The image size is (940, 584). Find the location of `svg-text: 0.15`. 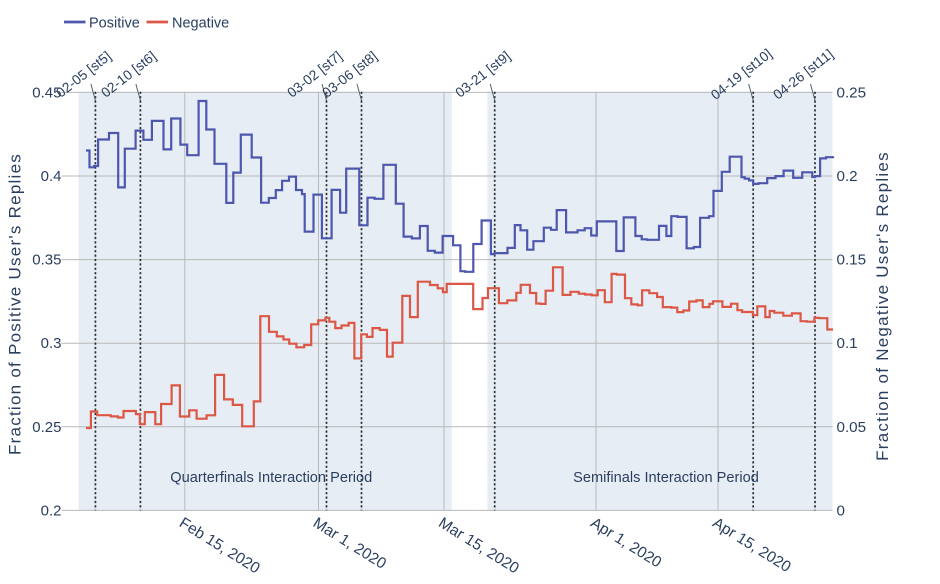

svg-text: 0.15 is located at coordinates (852, 260).